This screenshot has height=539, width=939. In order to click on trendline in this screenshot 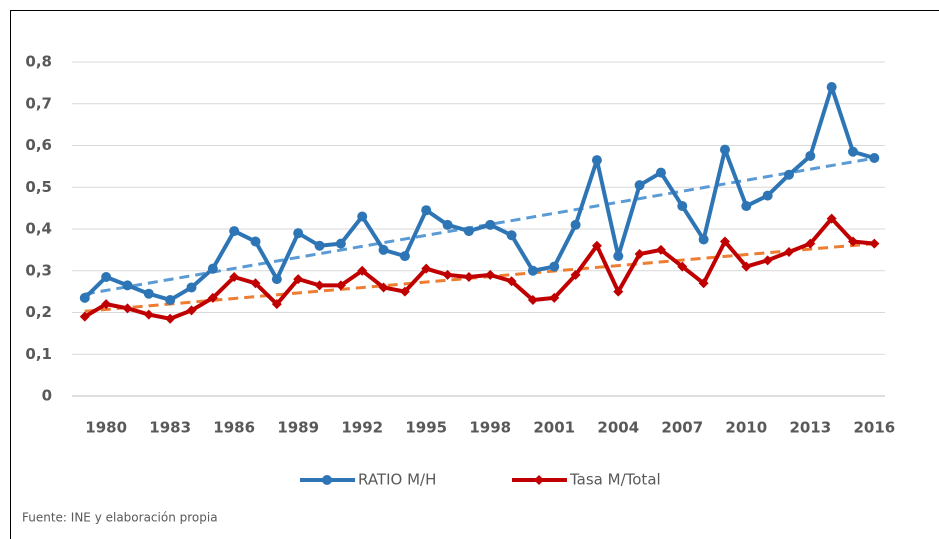, I will do `click(479, 277)`.